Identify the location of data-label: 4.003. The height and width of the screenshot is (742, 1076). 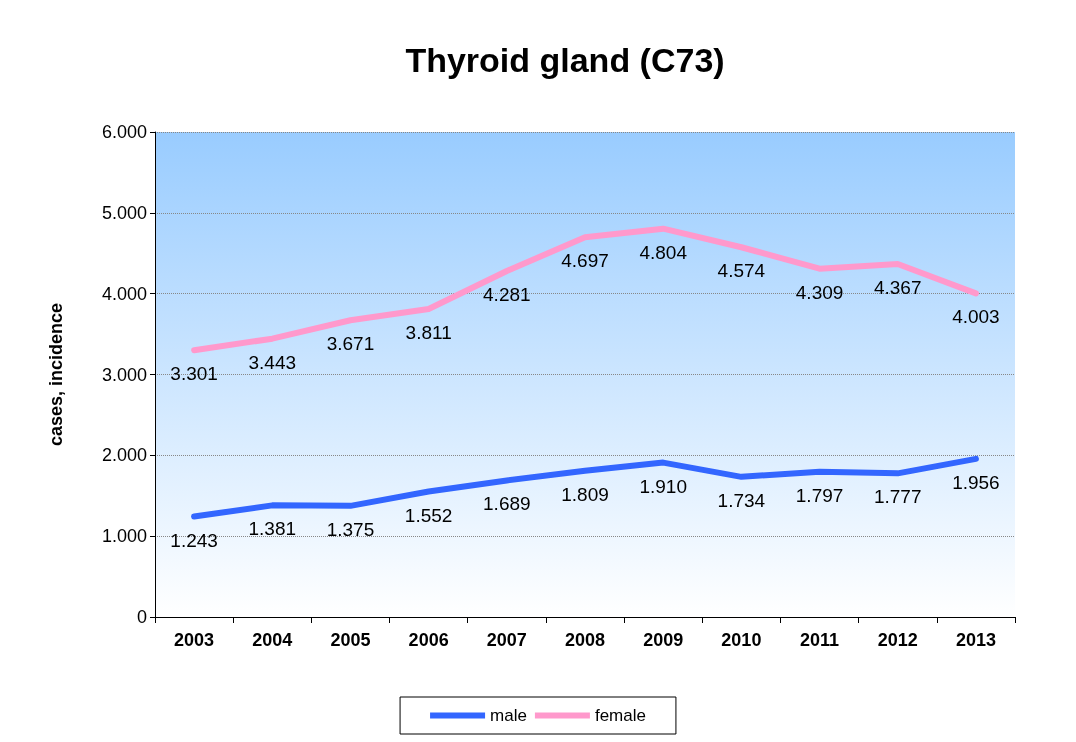
(976, 317).